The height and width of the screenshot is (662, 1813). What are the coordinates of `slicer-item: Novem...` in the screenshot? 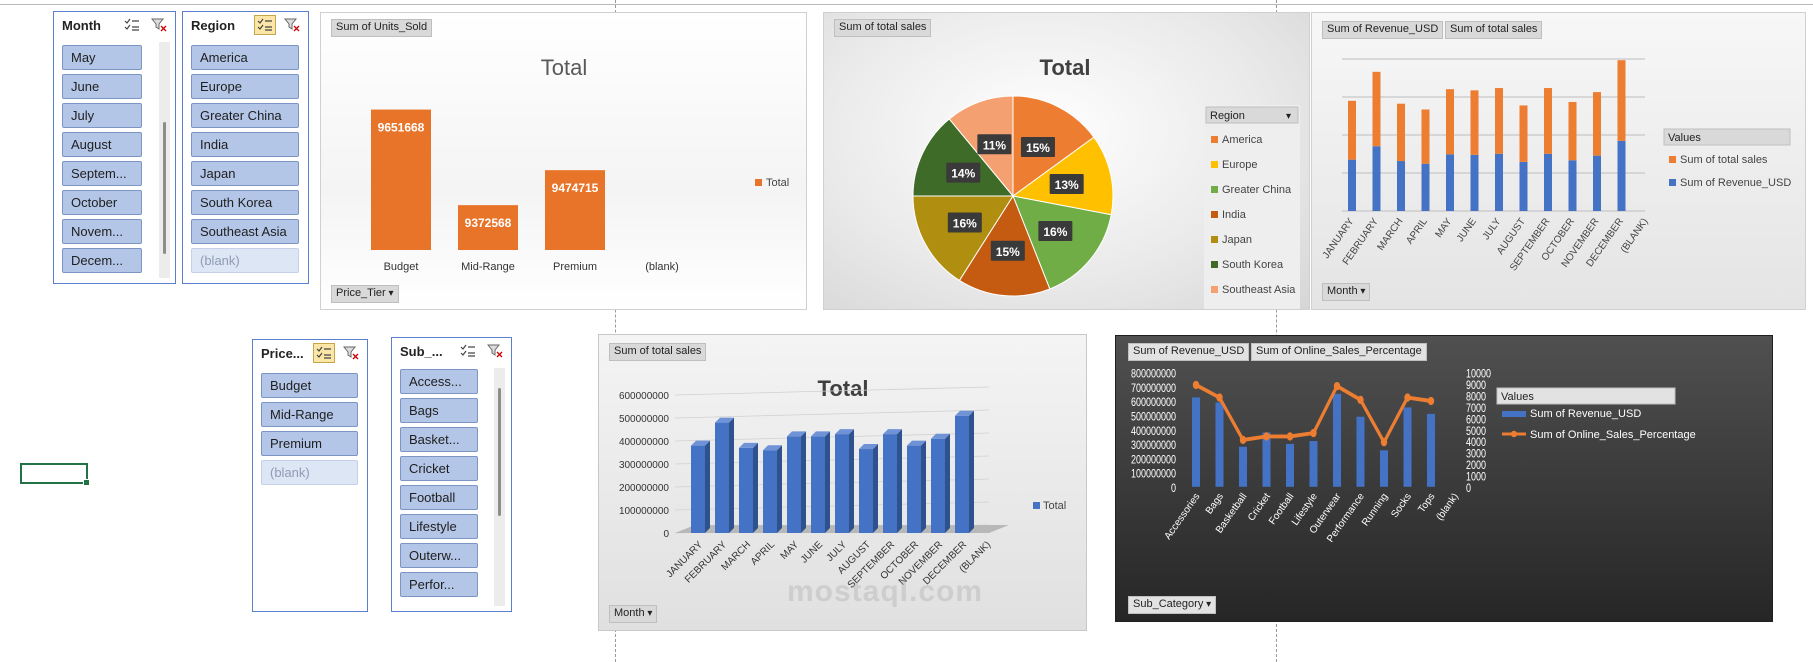 It's located at (102, 231).